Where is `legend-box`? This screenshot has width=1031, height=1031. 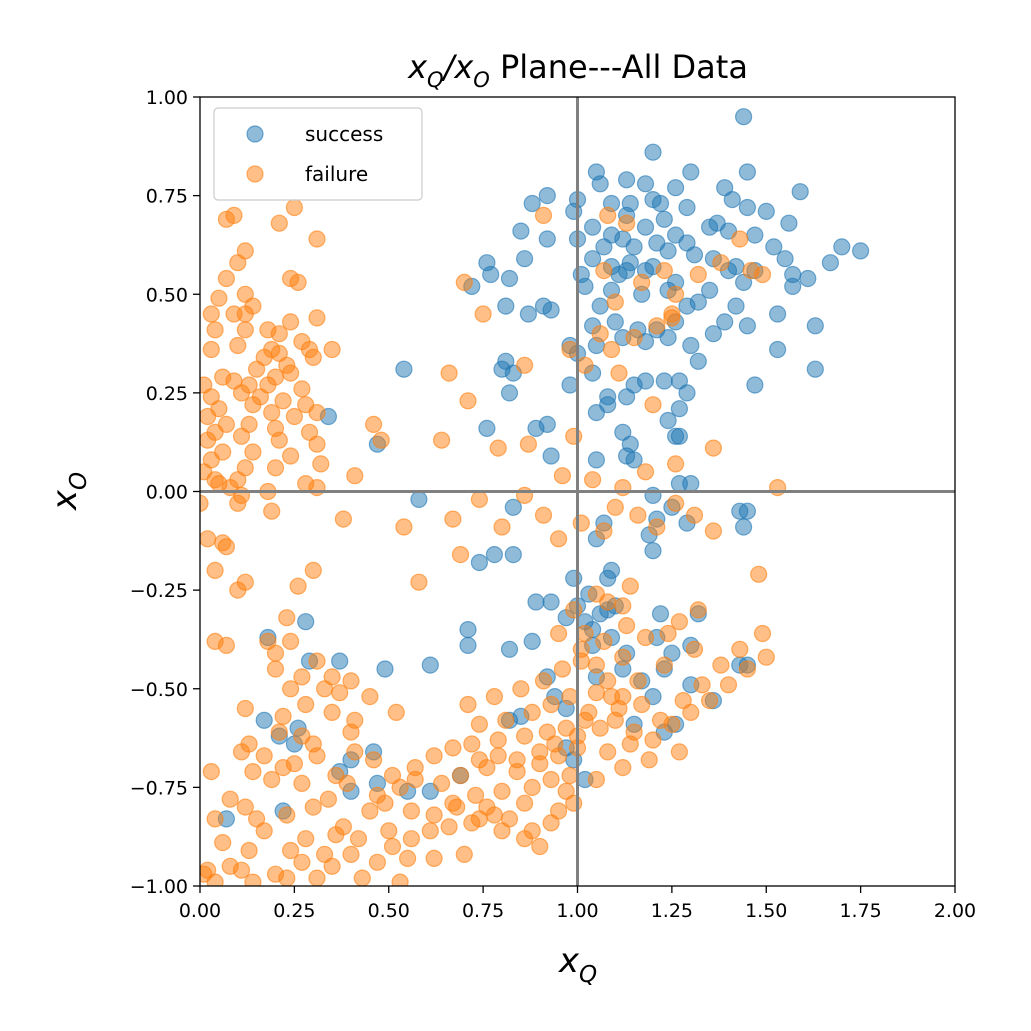
legend-box is located at coordinates (318, 154).